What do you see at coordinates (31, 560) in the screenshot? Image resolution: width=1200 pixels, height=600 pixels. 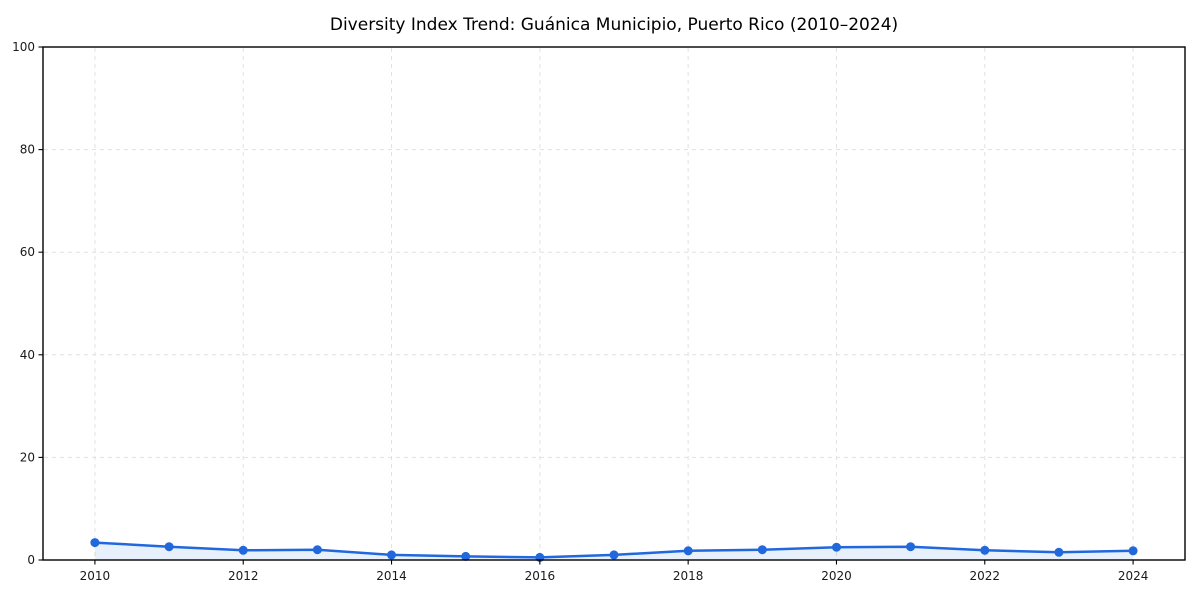 I see `y-tick-label: 0` at bounding box center [31, 560].